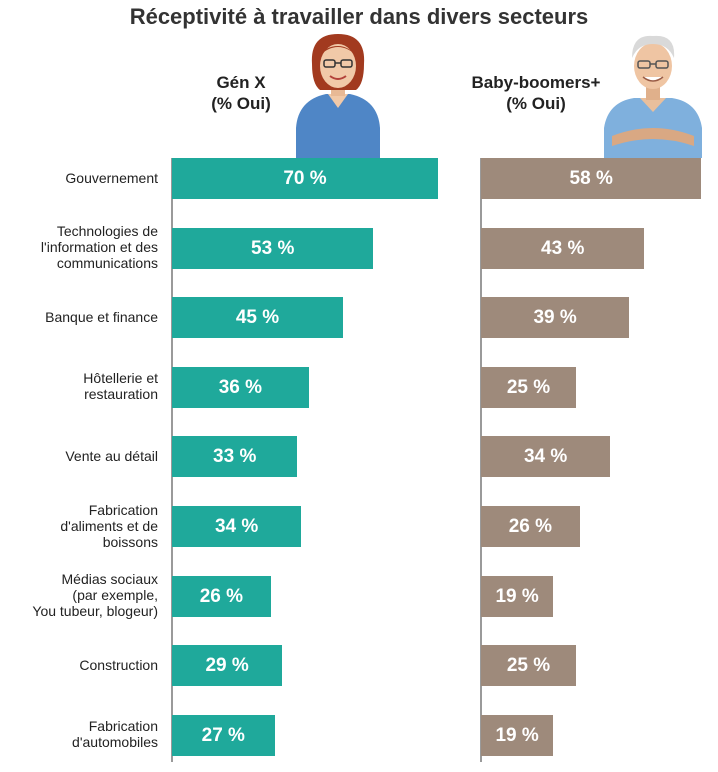 This screenshot has width=718, height=772. I want to click on category-label: Banque et finance, so click(79, 317).